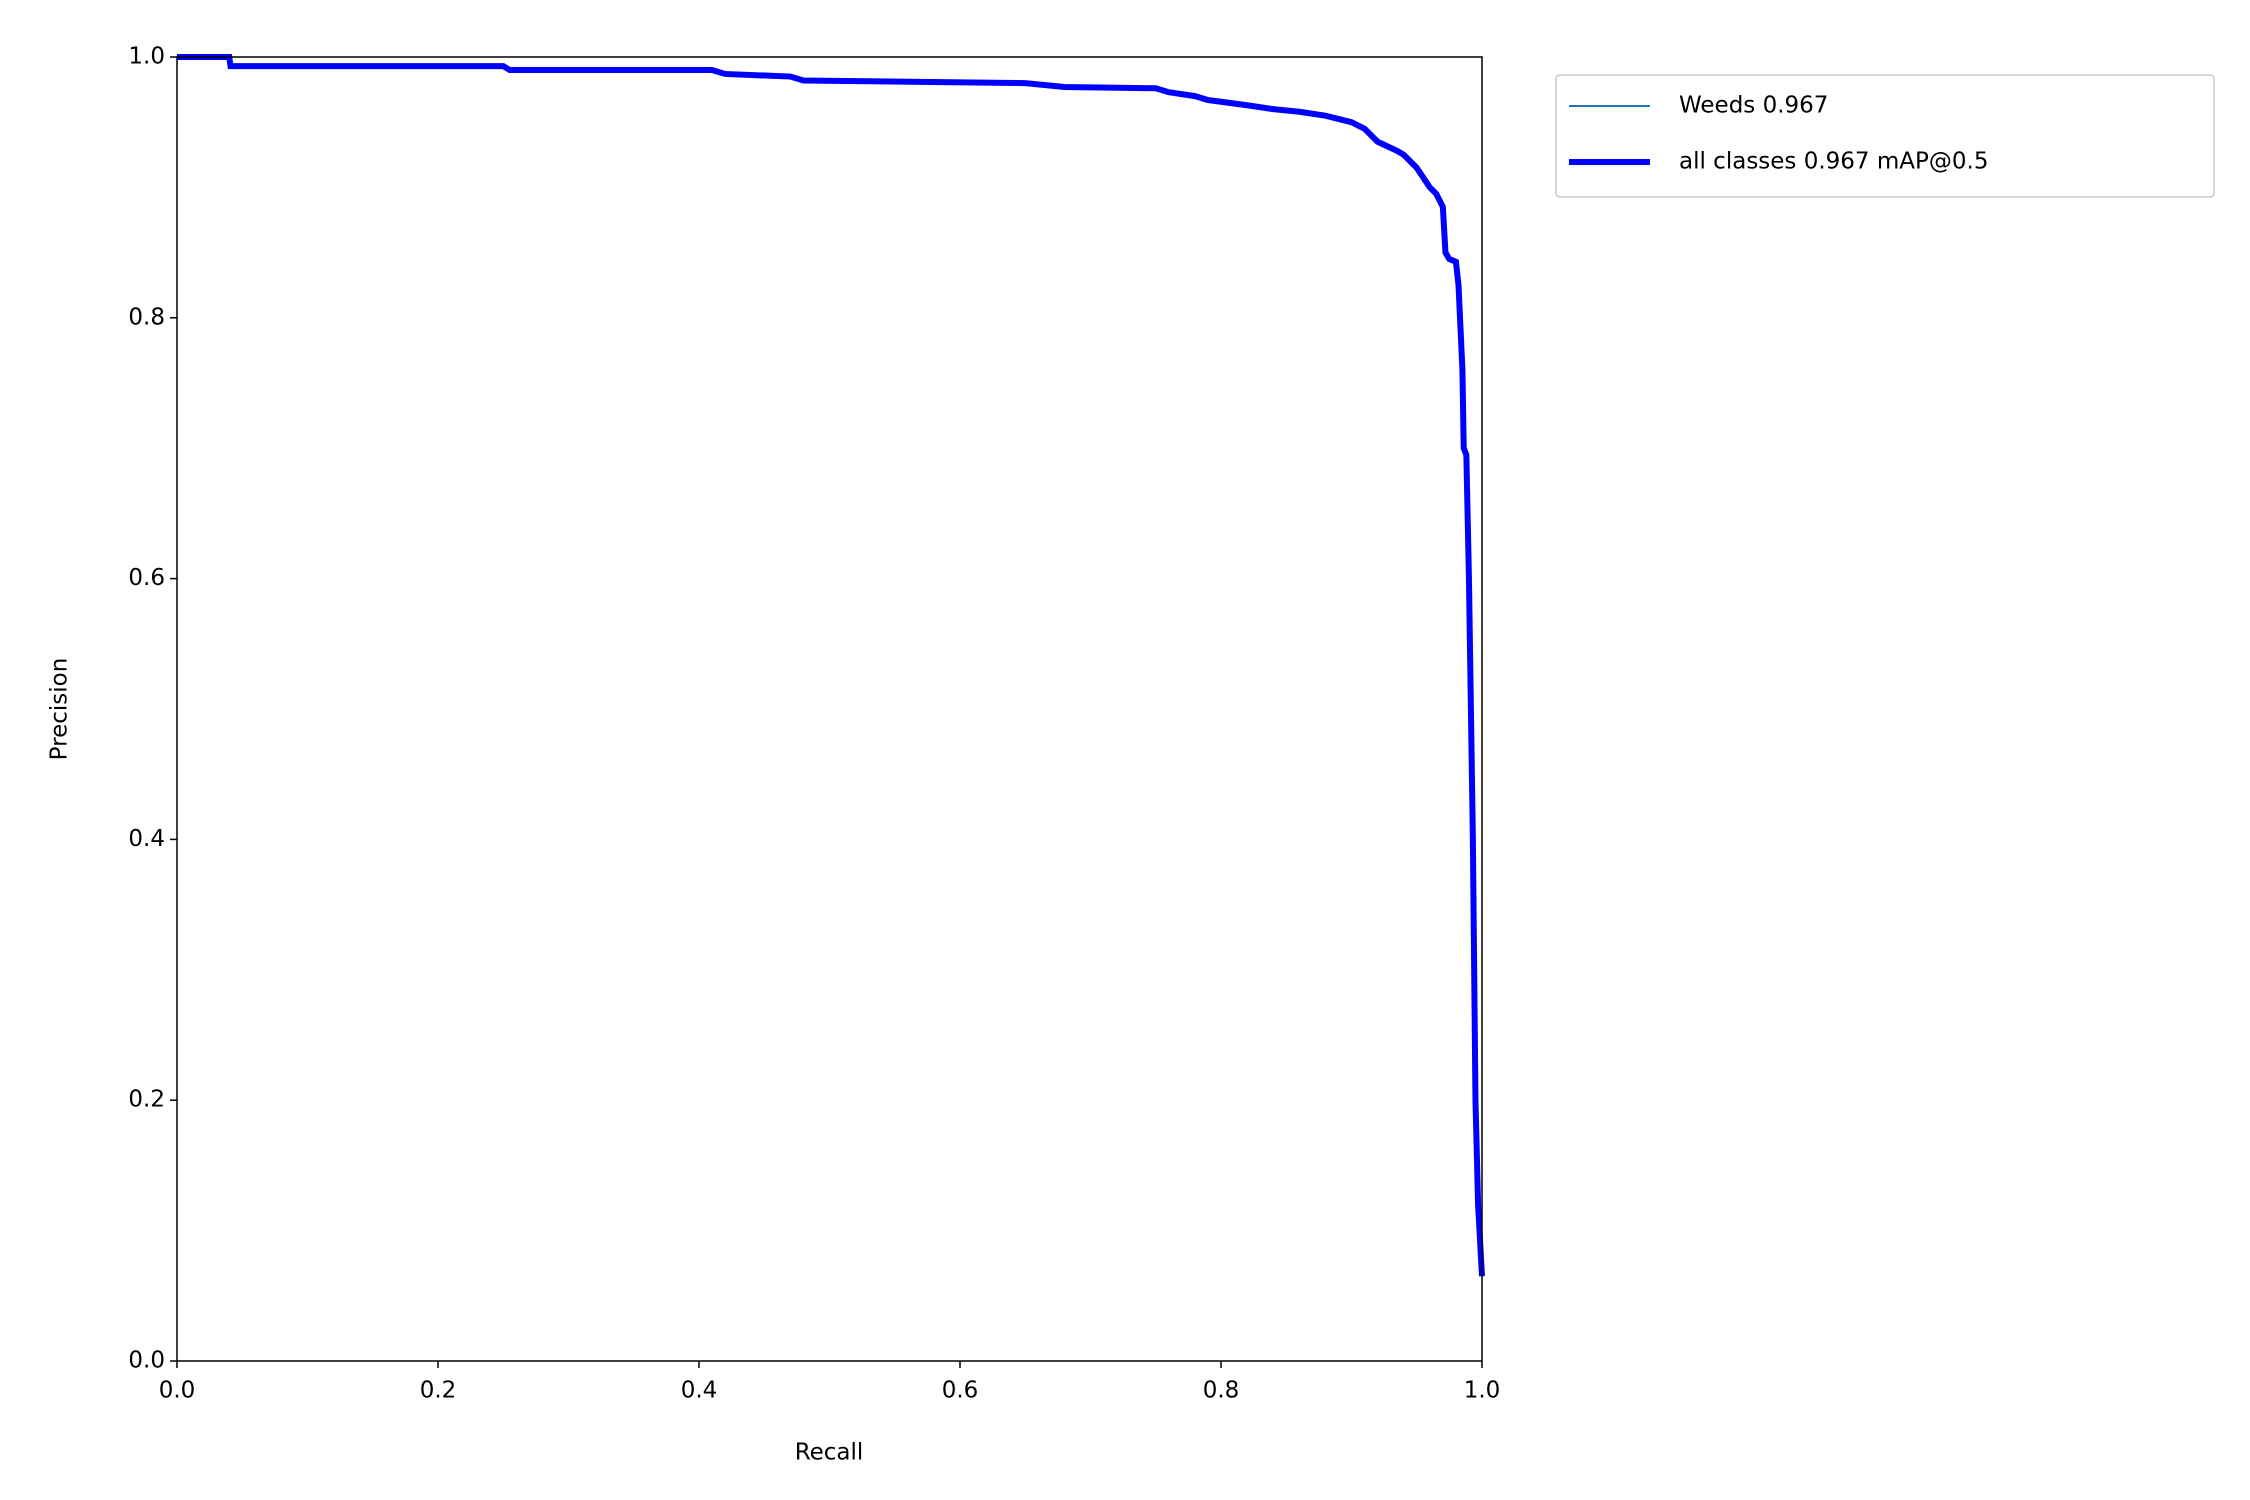  What do you see at coordinates (146, 1100) in the screenshot?
I see `y-tick-label: 0.2` at bounding box center [146, 1100].